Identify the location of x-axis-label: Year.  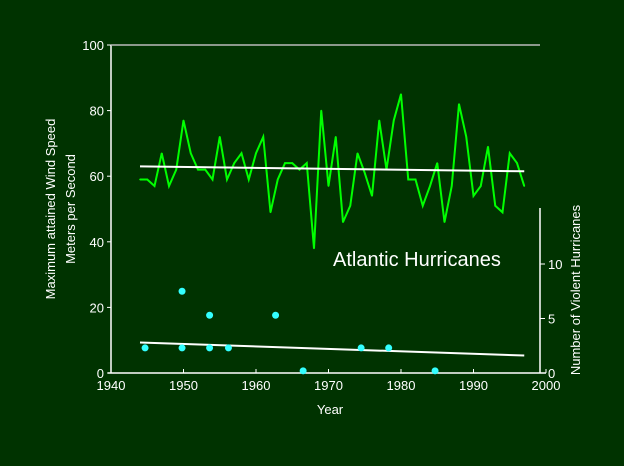
(330, 409).